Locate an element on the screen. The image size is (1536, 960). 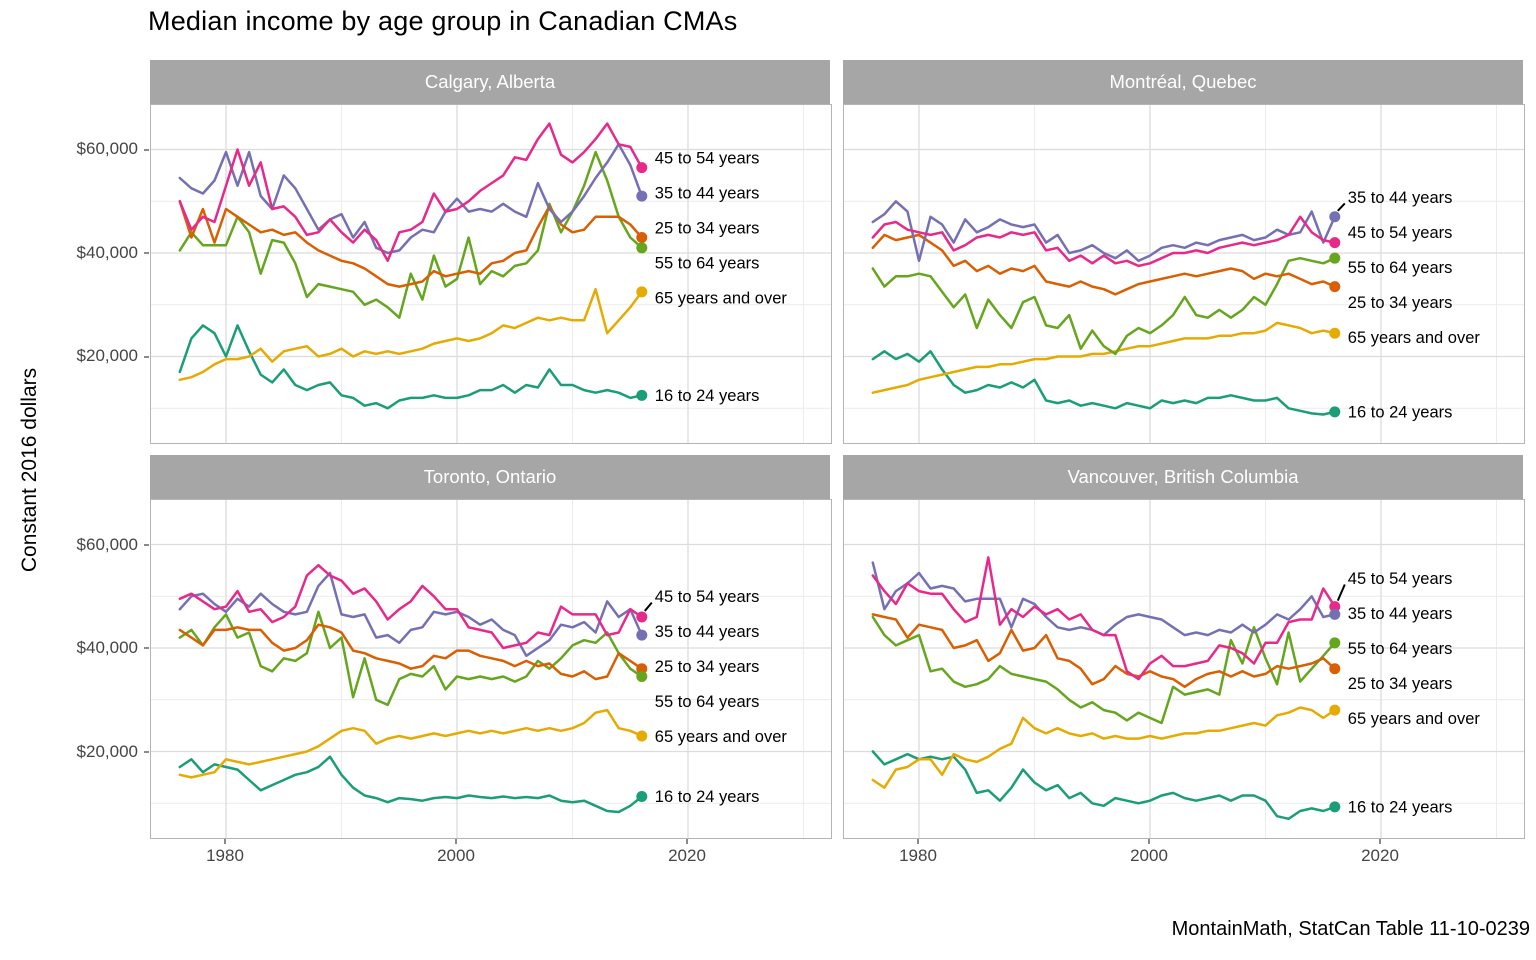
facet-strip-calgary: Calgary, Alberta is located at coordinates (490, 82).